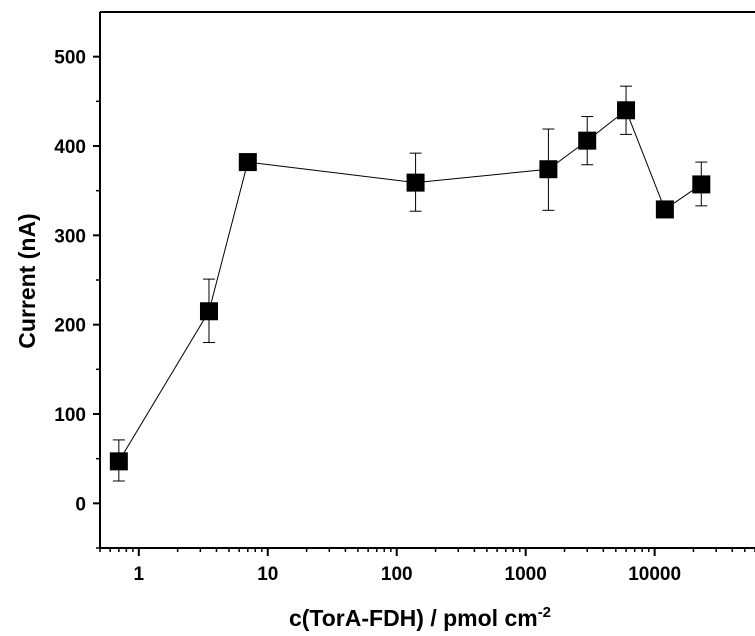  What do you see at coordinates (267, 574) in the screenshot?
I see `x-tick-label: 10` at bounding box center [267, 574].